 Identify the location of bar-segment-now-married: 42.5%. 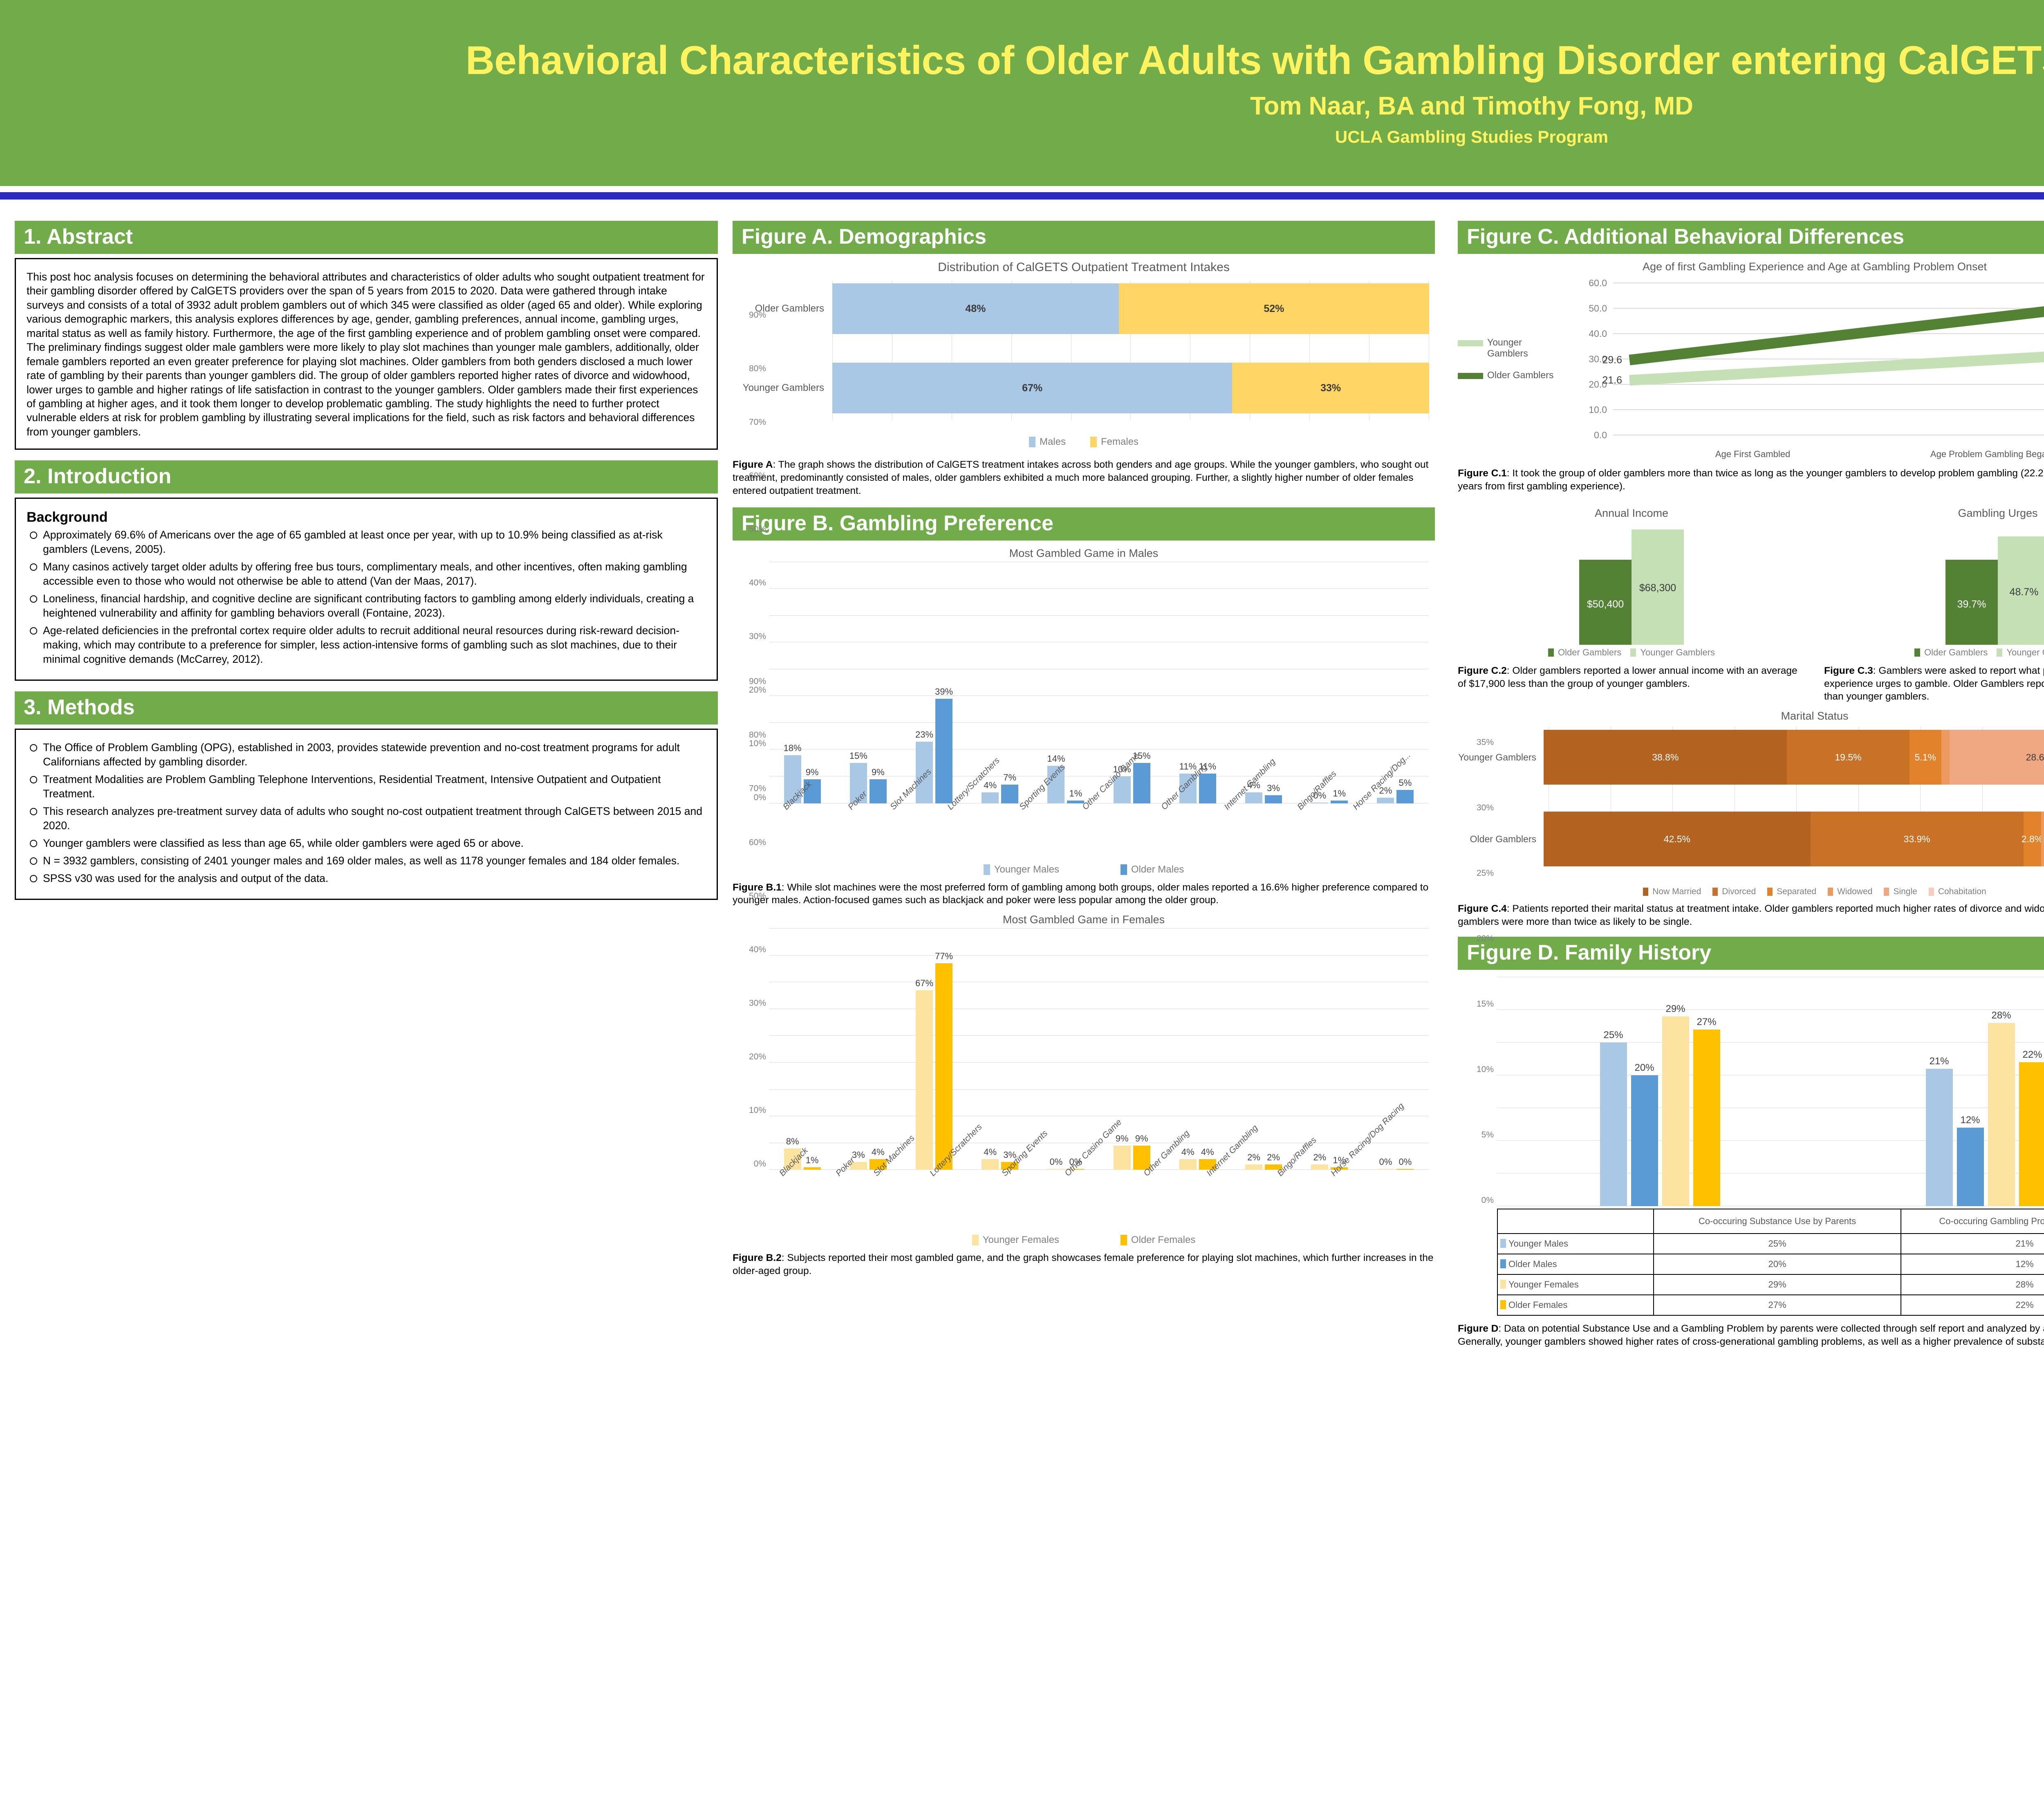
(1678, 840).